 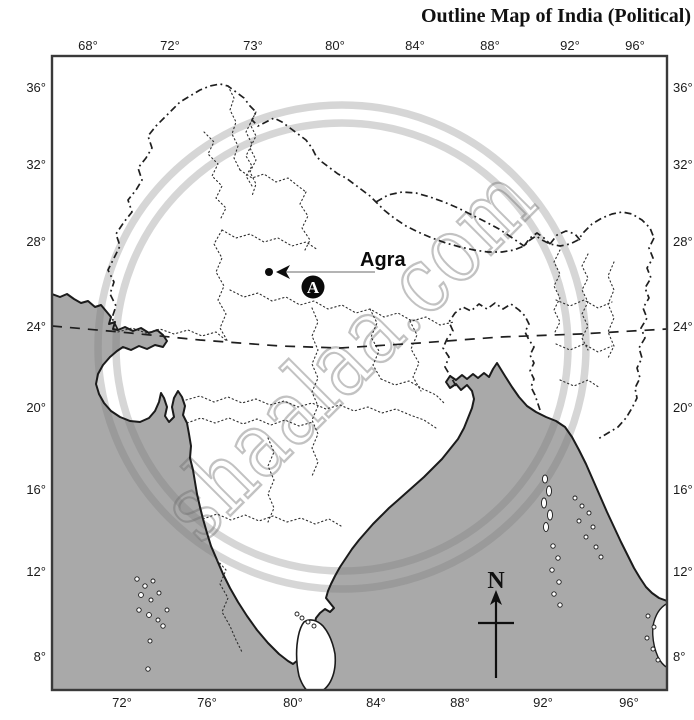 I want to click on adams-bridge-islands, so click(x=305, y=620).